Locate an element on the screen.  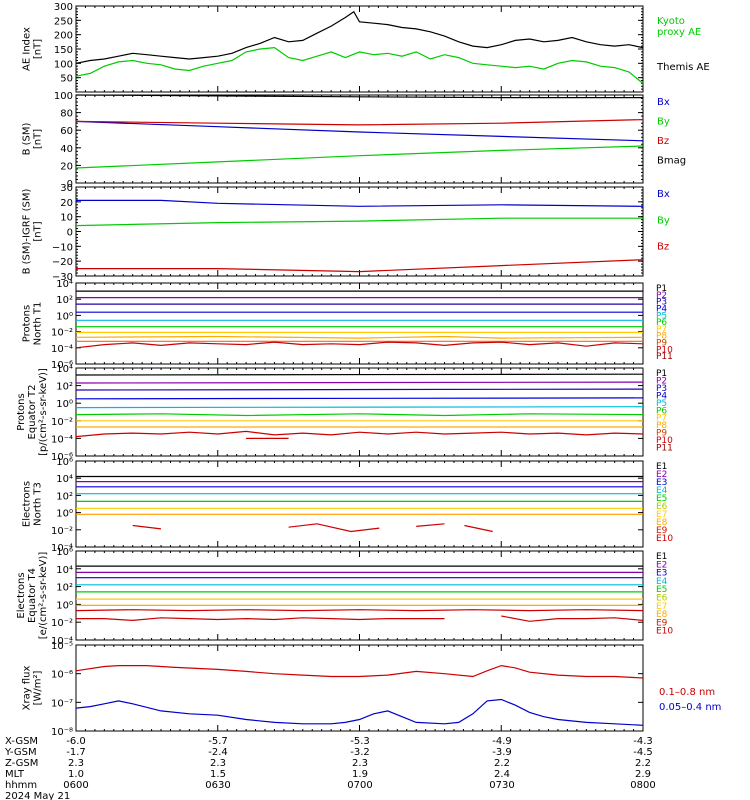
y-tick-label: −20 is located at coordinates (62, 262).